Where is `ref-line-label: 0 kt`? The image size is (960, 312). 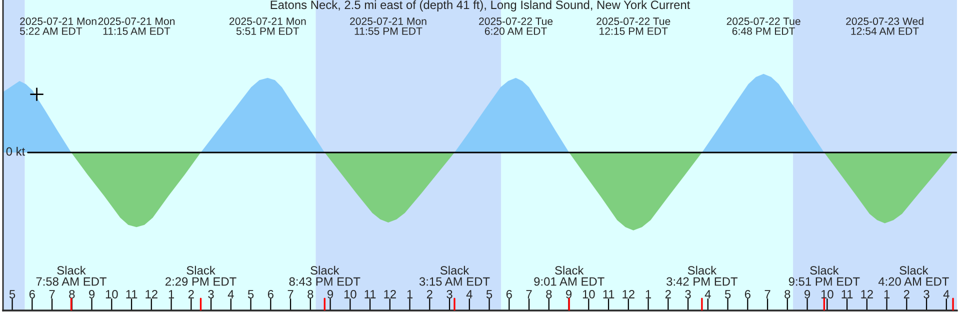
ref-line-label: 0 kt is located at coordinates (16, 151).